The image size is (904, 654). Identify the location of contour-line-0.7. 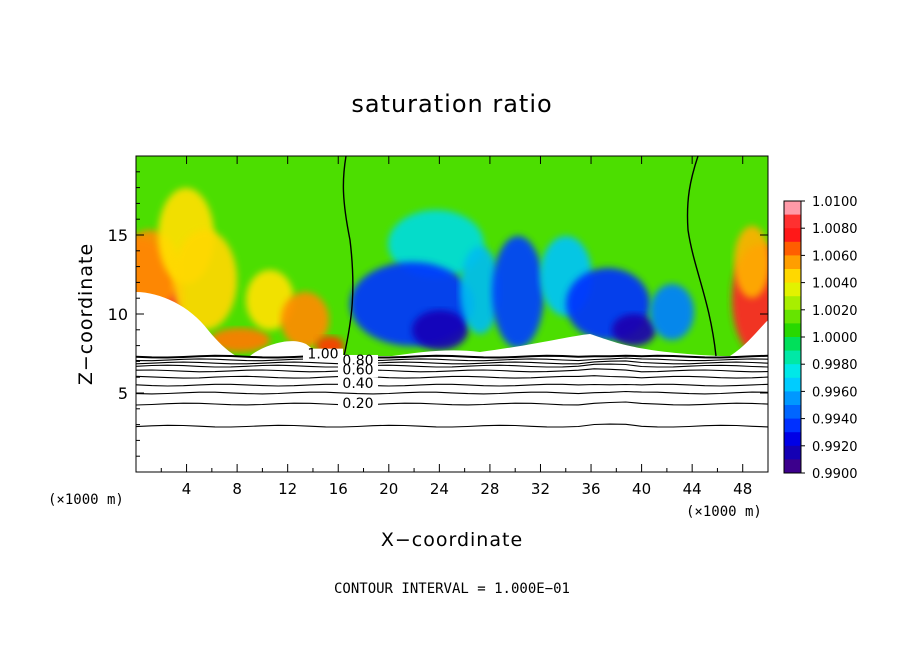
(452, 365).